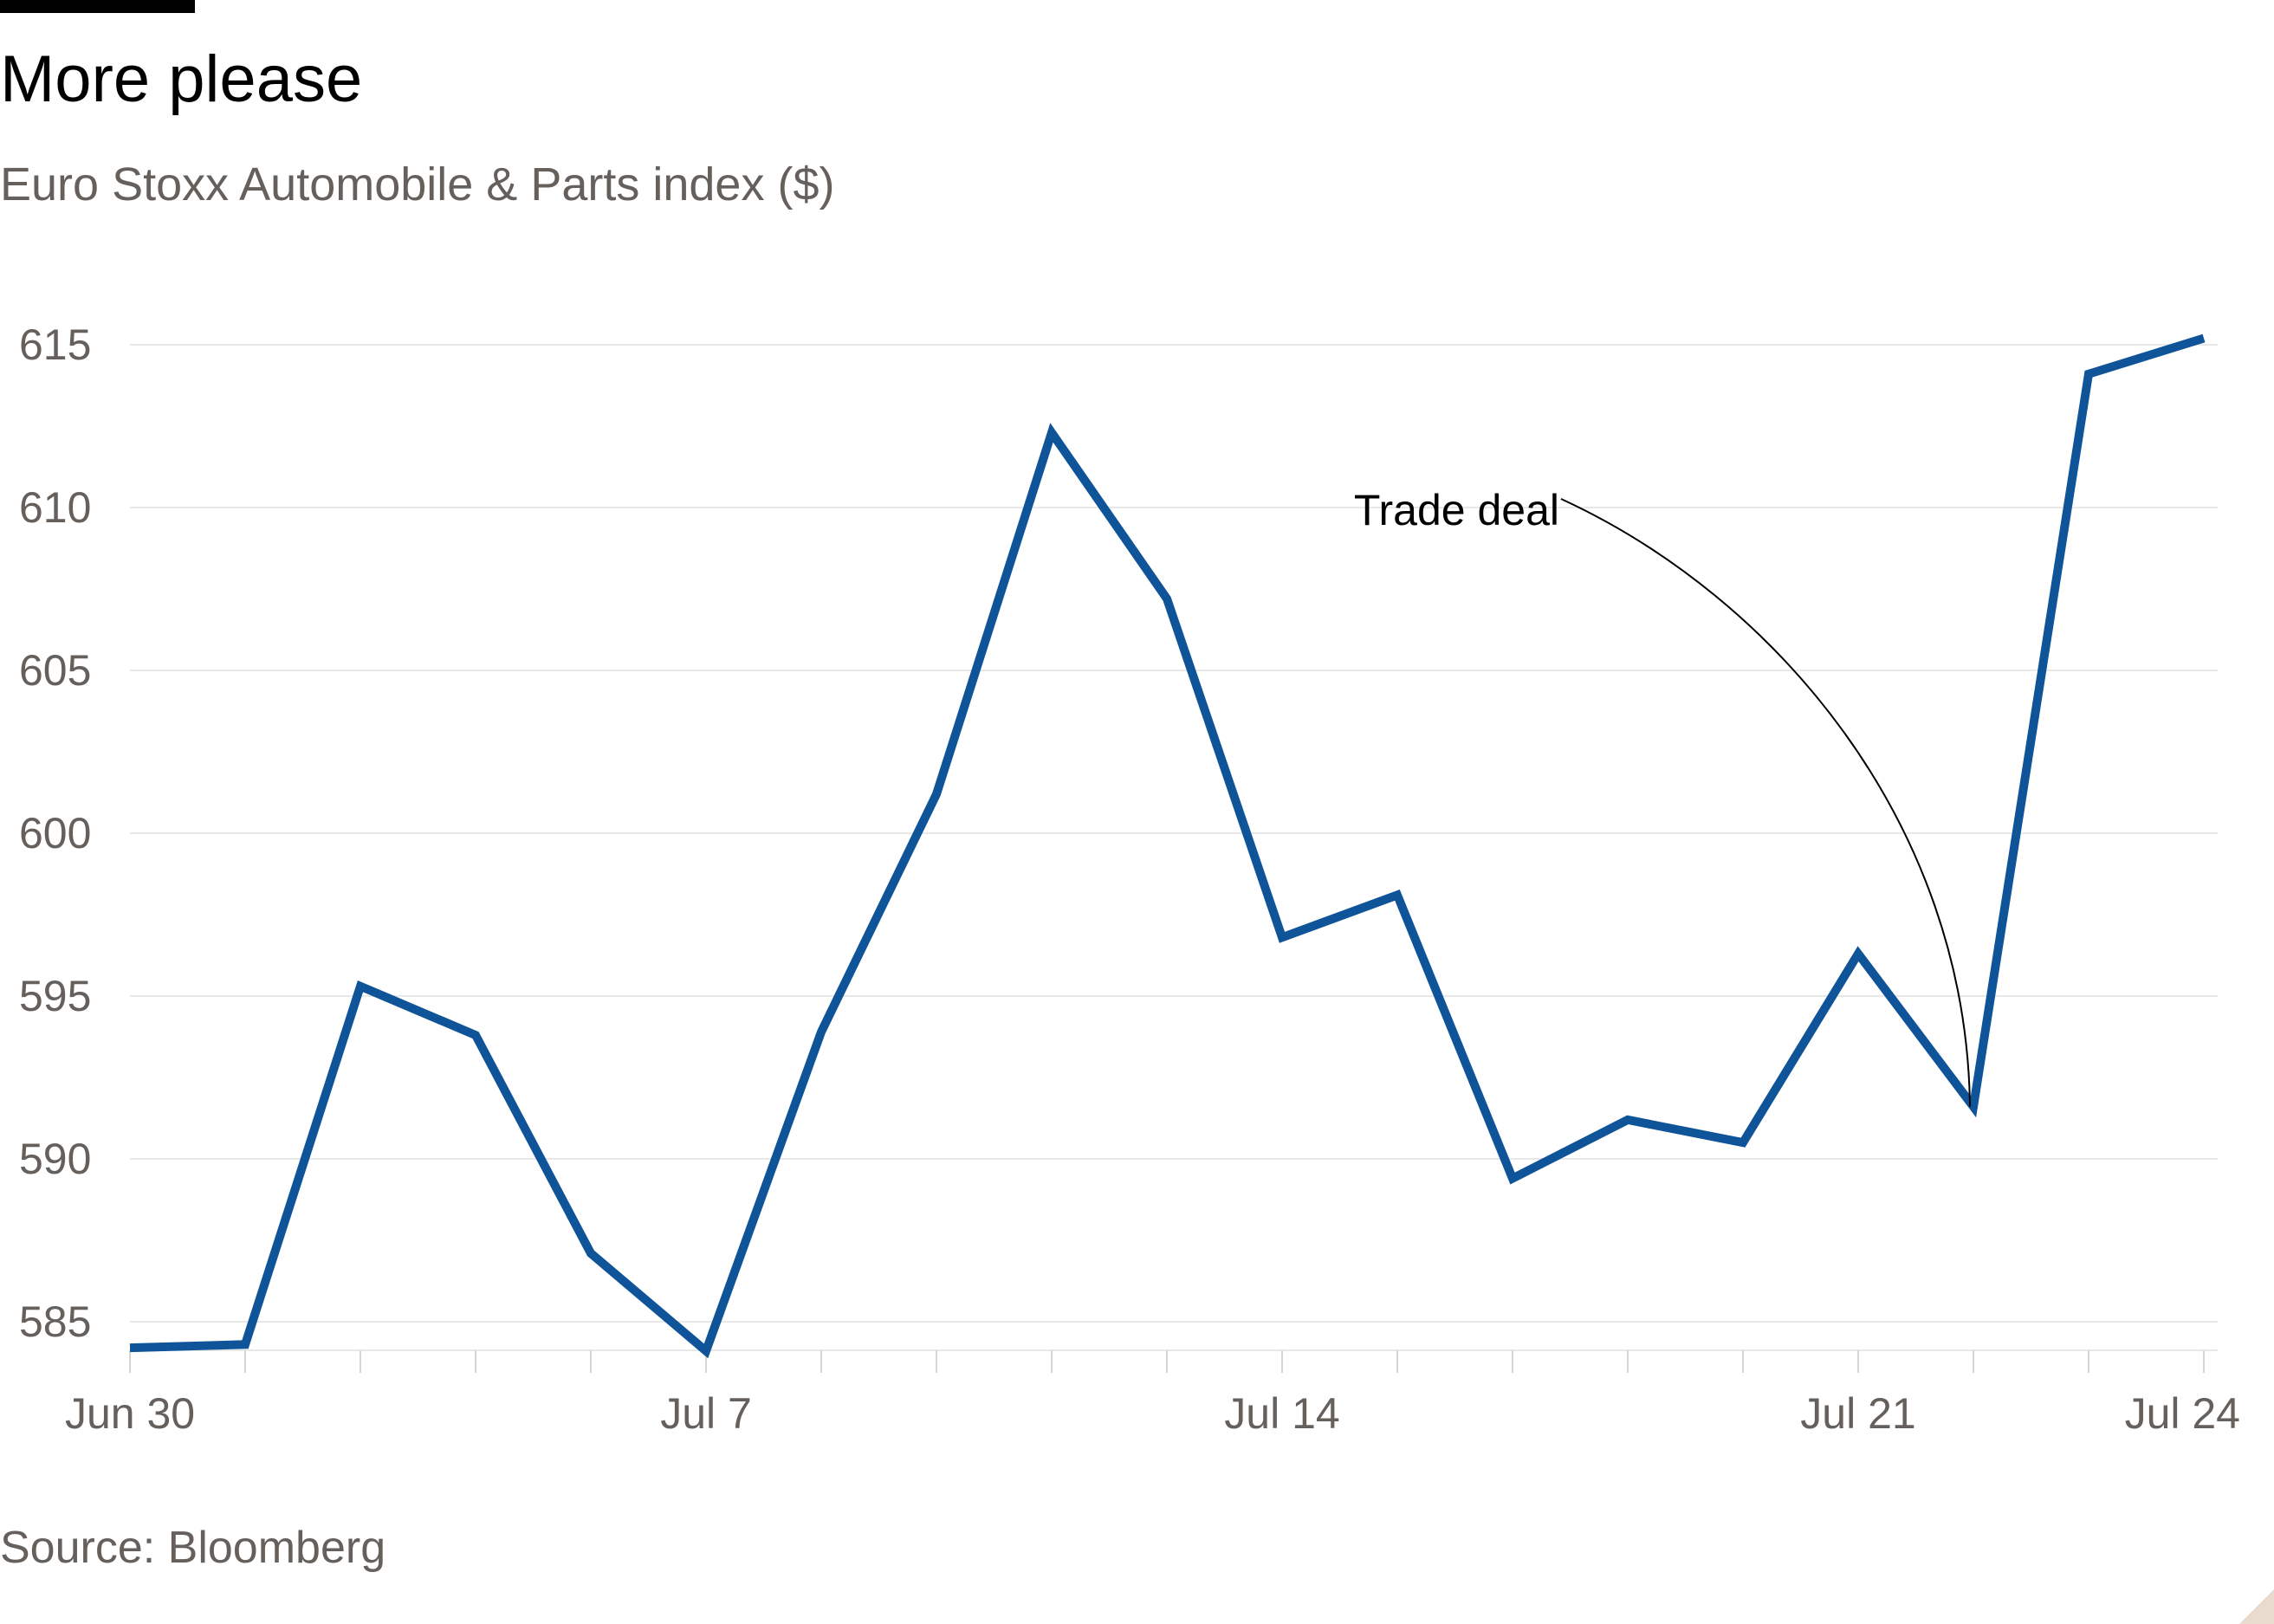  Describe the element at coordinates (55, 1159) in the screenshot. I see `y-tick-label: 590` at that location.